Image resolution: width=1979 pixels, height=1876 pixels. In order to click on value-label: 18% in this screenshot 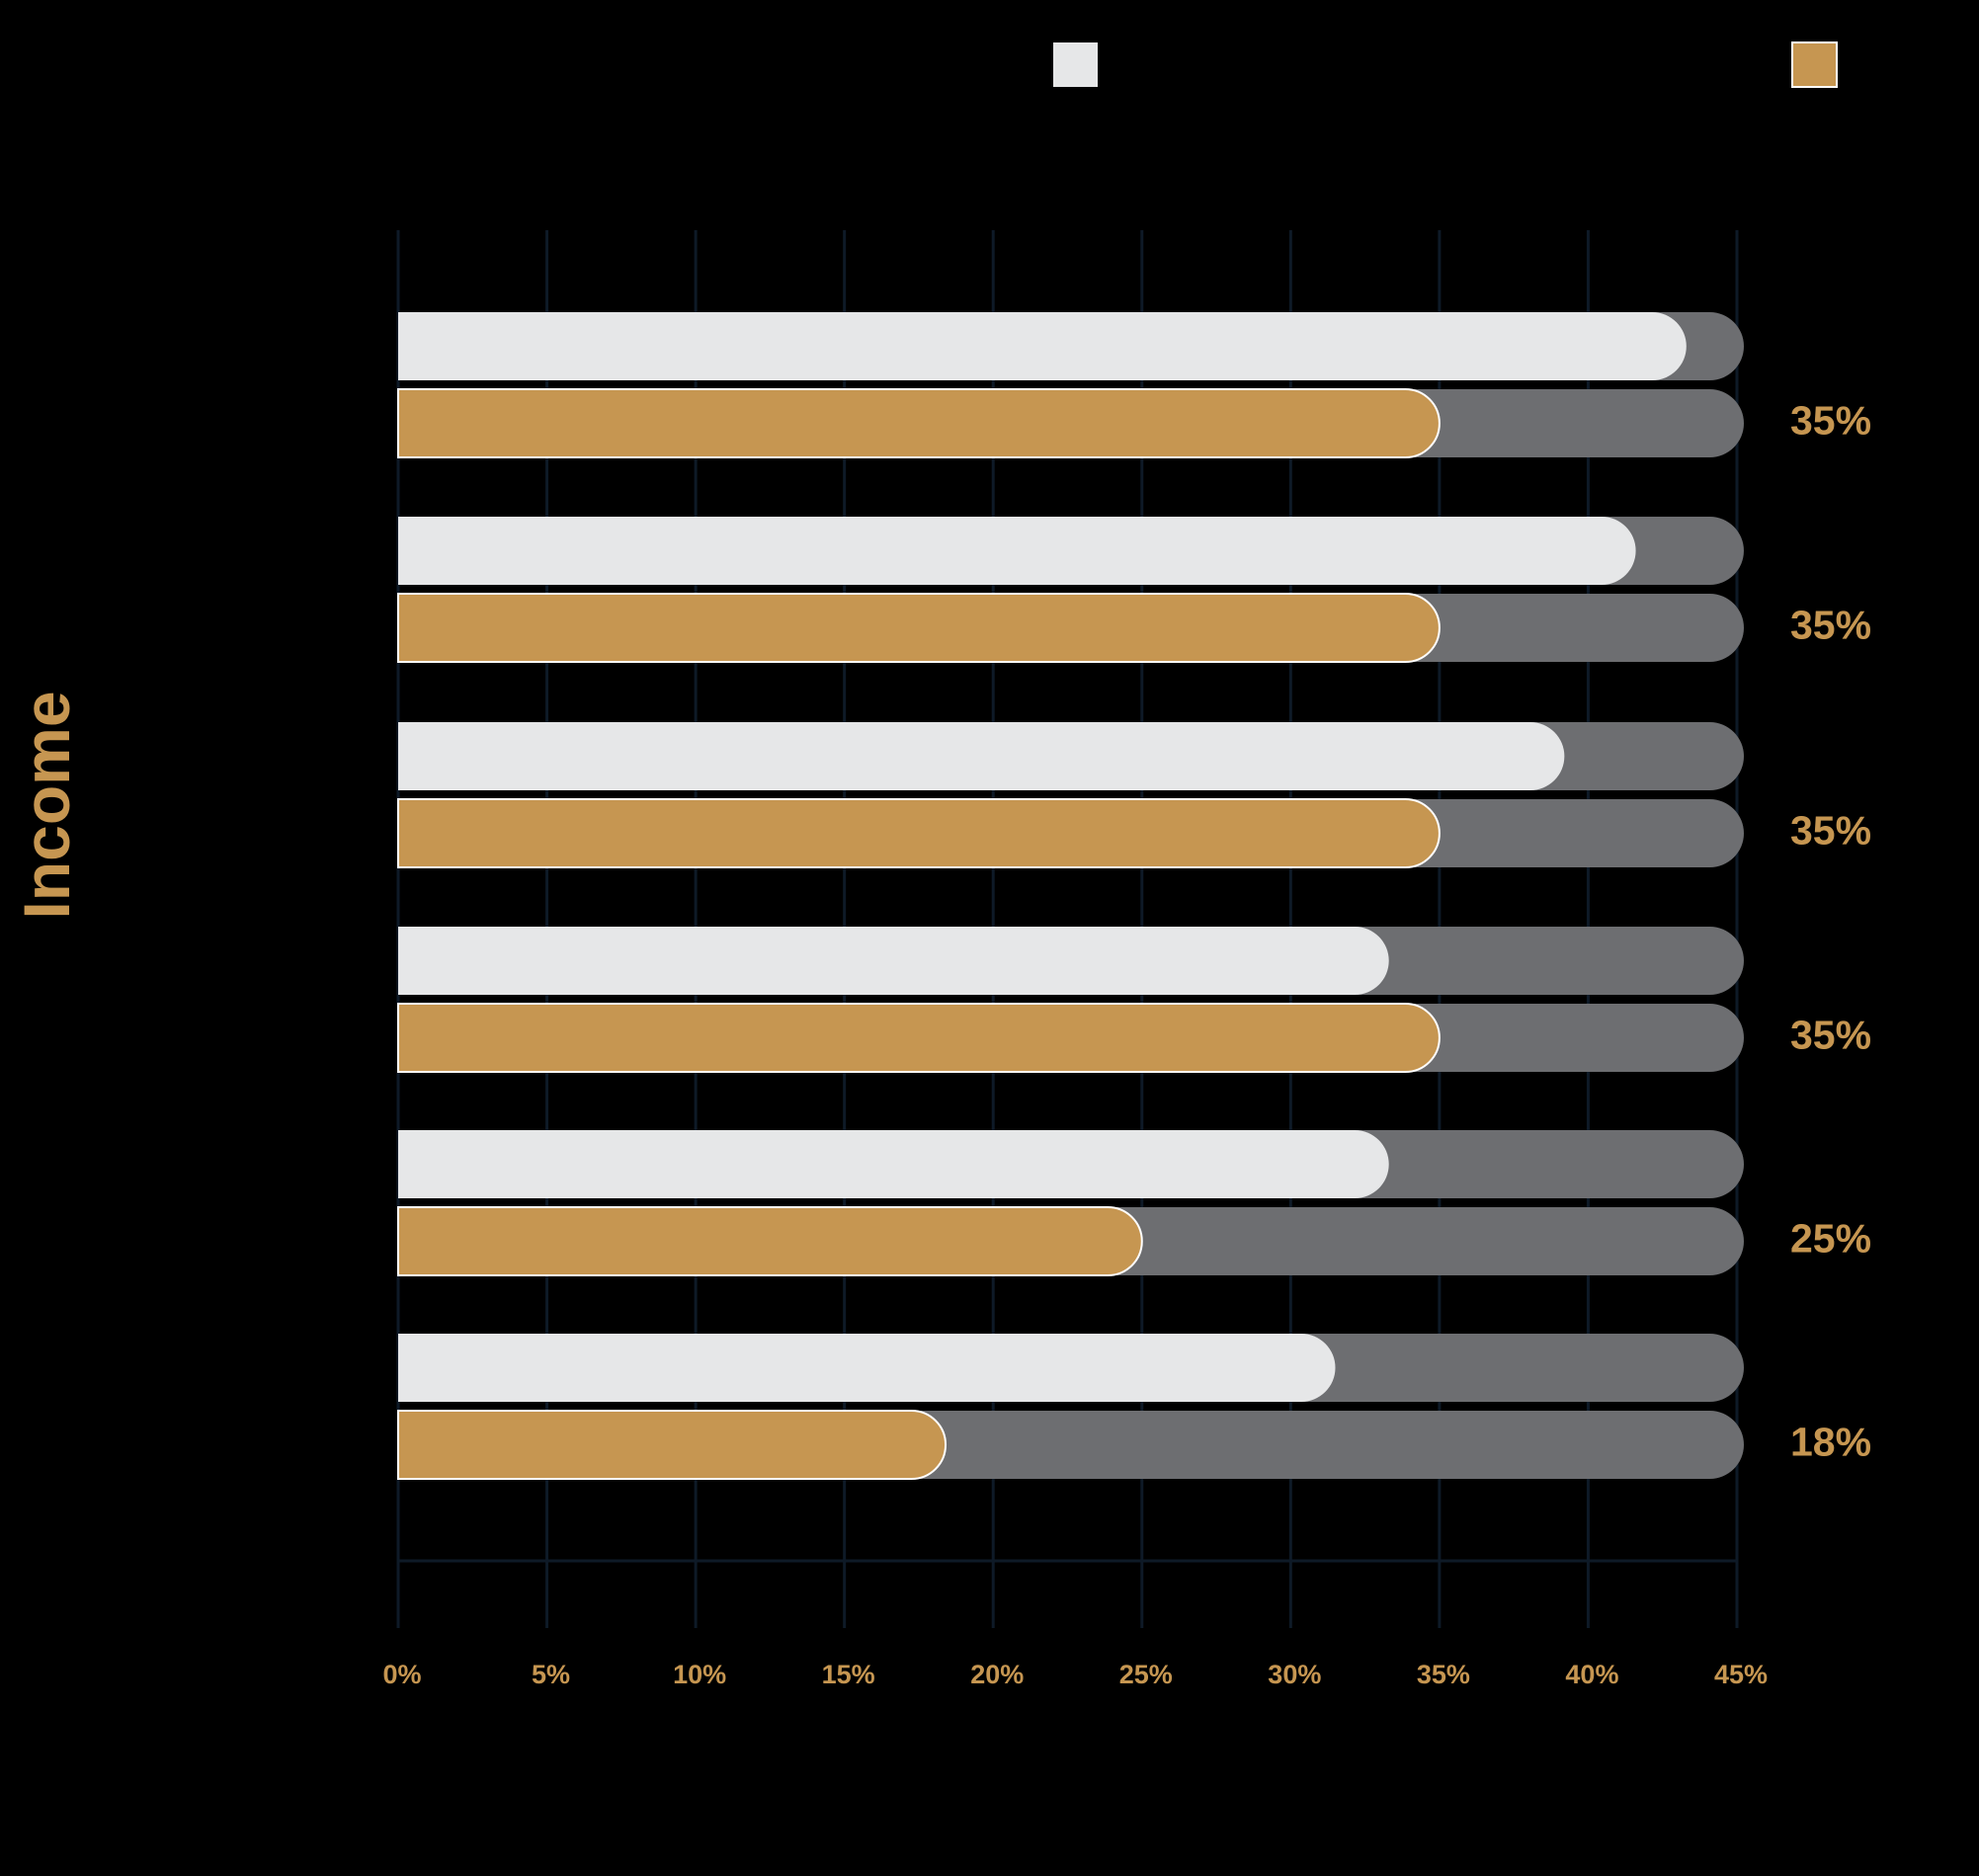, I will do `click(1830, 1442)`.